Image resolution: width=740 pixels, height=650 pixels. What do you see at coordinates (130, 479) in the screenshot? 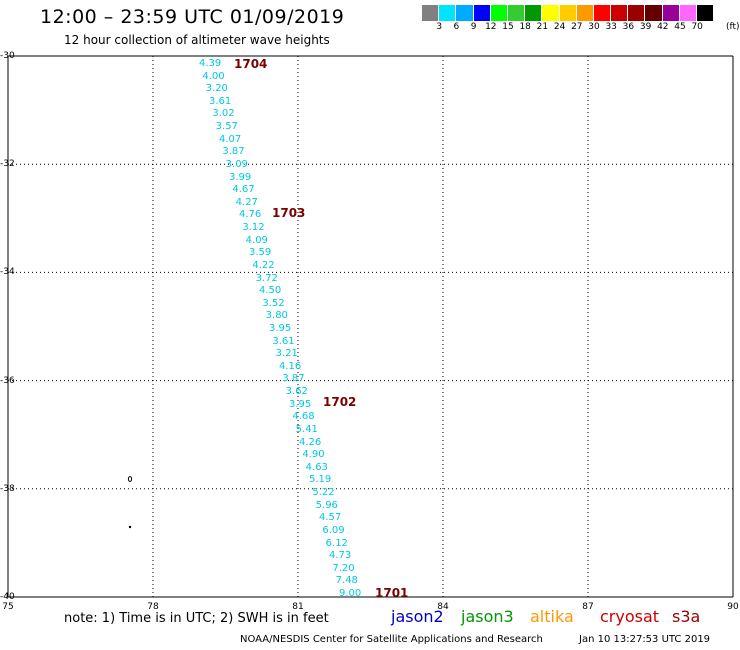
I see `island-outline` at bounding box center [130, 479].